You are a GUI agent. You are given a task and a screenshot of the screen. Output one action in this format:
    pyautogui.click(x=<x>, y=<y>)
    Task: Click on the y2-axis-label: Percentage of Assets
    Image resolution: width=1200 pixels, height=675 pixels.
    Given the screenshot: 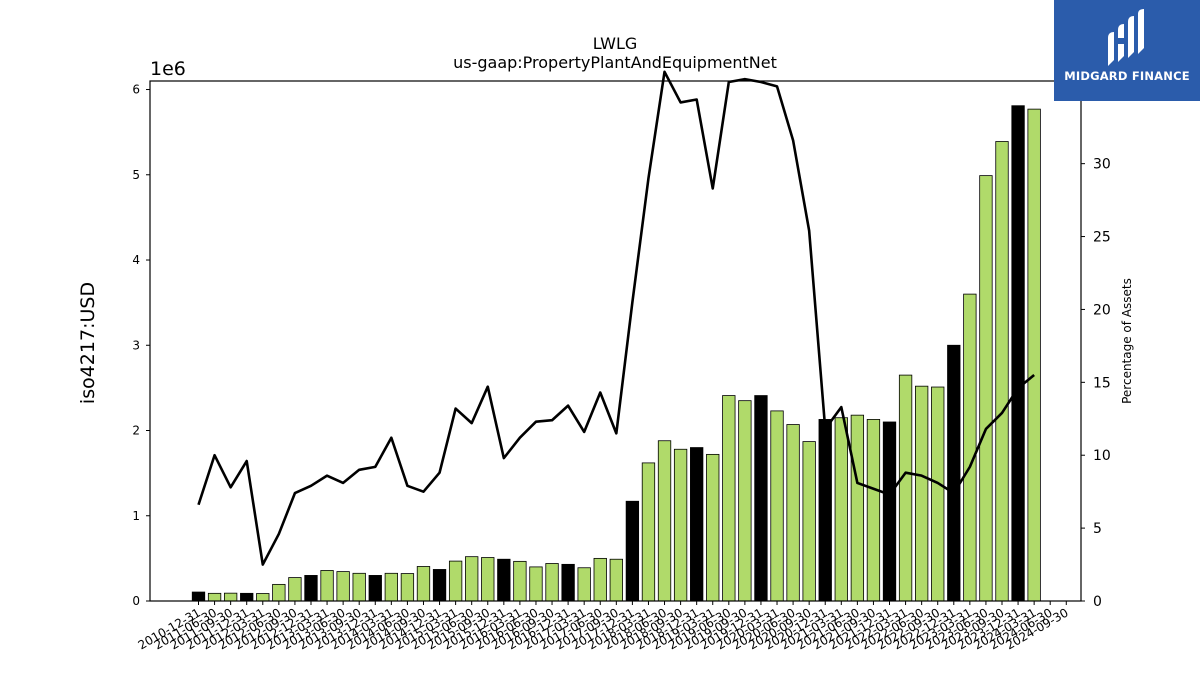 What is the action you would take?
    pyautogui.click(x=1127, y=341)
    